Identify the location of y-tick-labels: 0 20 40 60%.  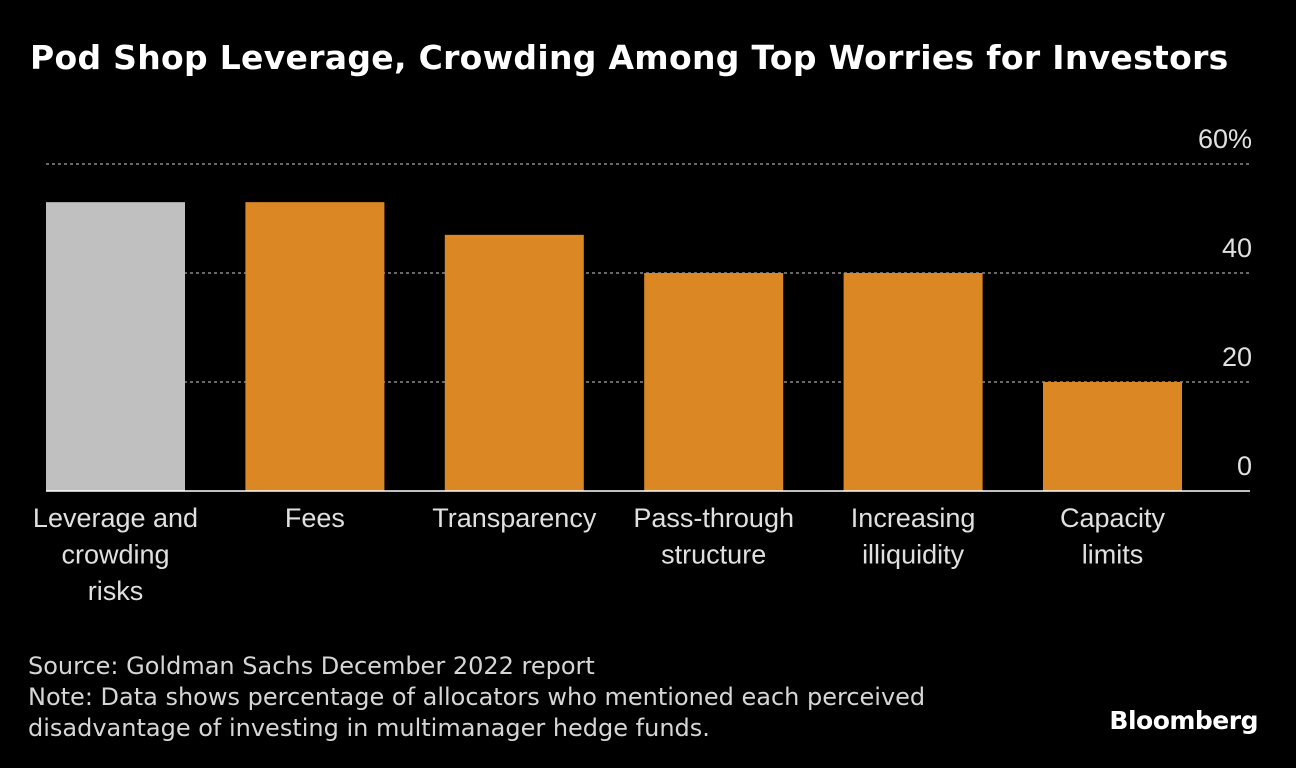
(1225, 302).